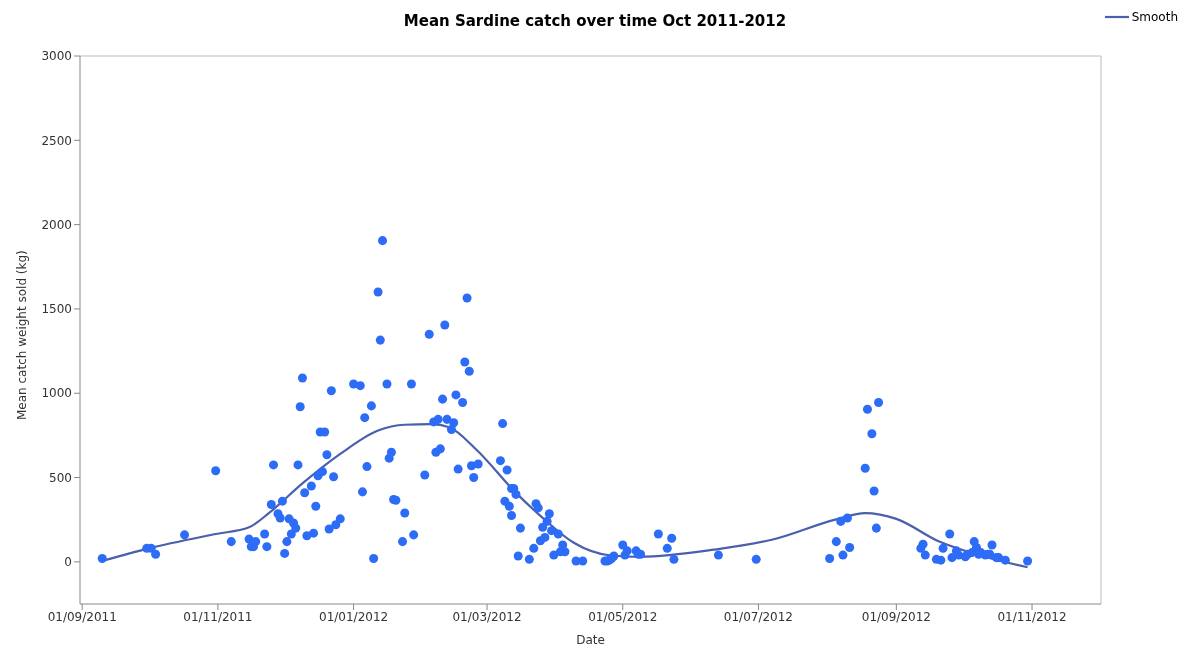 The width and height of the screenshot is (1190, 657). What do you see at coordinates (590, 640) in the screenshot?
I see `x-axis-title: Date` at bounding box center [590, 640].